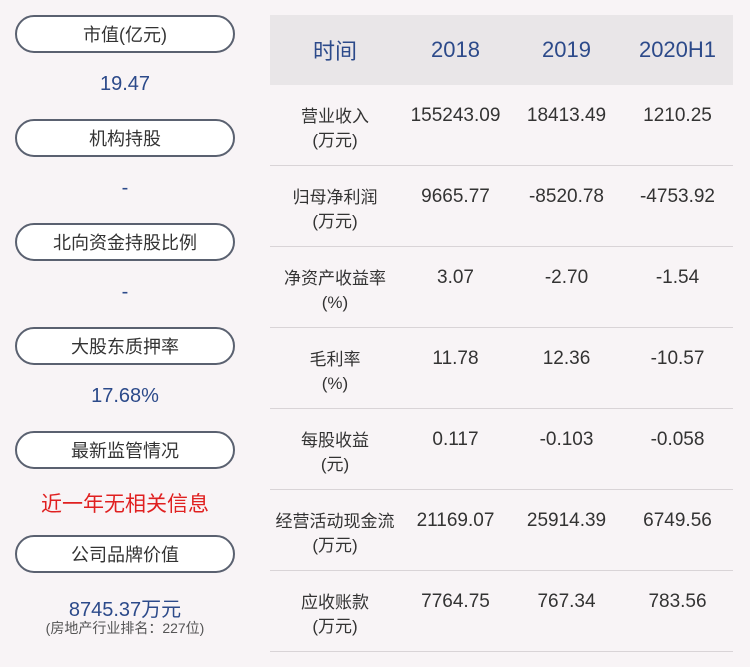  What do you see at coordinates (125, 138) in the screenshot?
I see `institutional-holding-label: 机构持股` at bounding box center [125, 138].